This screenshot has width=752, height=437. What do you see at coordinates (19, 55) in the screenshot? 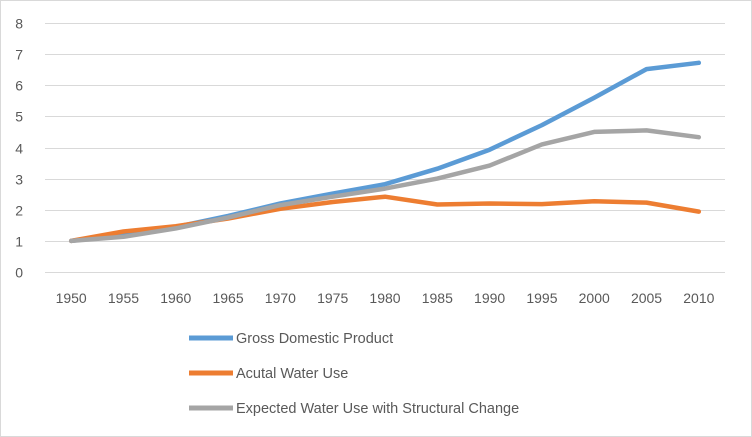
I see `y-tick-label: 7` at bounding box center [19, 55].